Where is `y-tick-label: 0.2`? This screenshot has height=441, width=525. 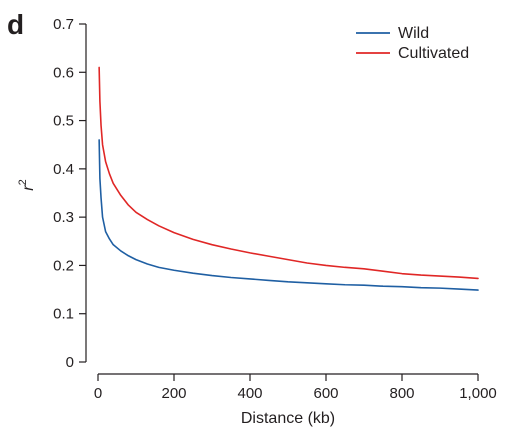
y-tick-label: 0.2 is located at coordinates (63, 265).